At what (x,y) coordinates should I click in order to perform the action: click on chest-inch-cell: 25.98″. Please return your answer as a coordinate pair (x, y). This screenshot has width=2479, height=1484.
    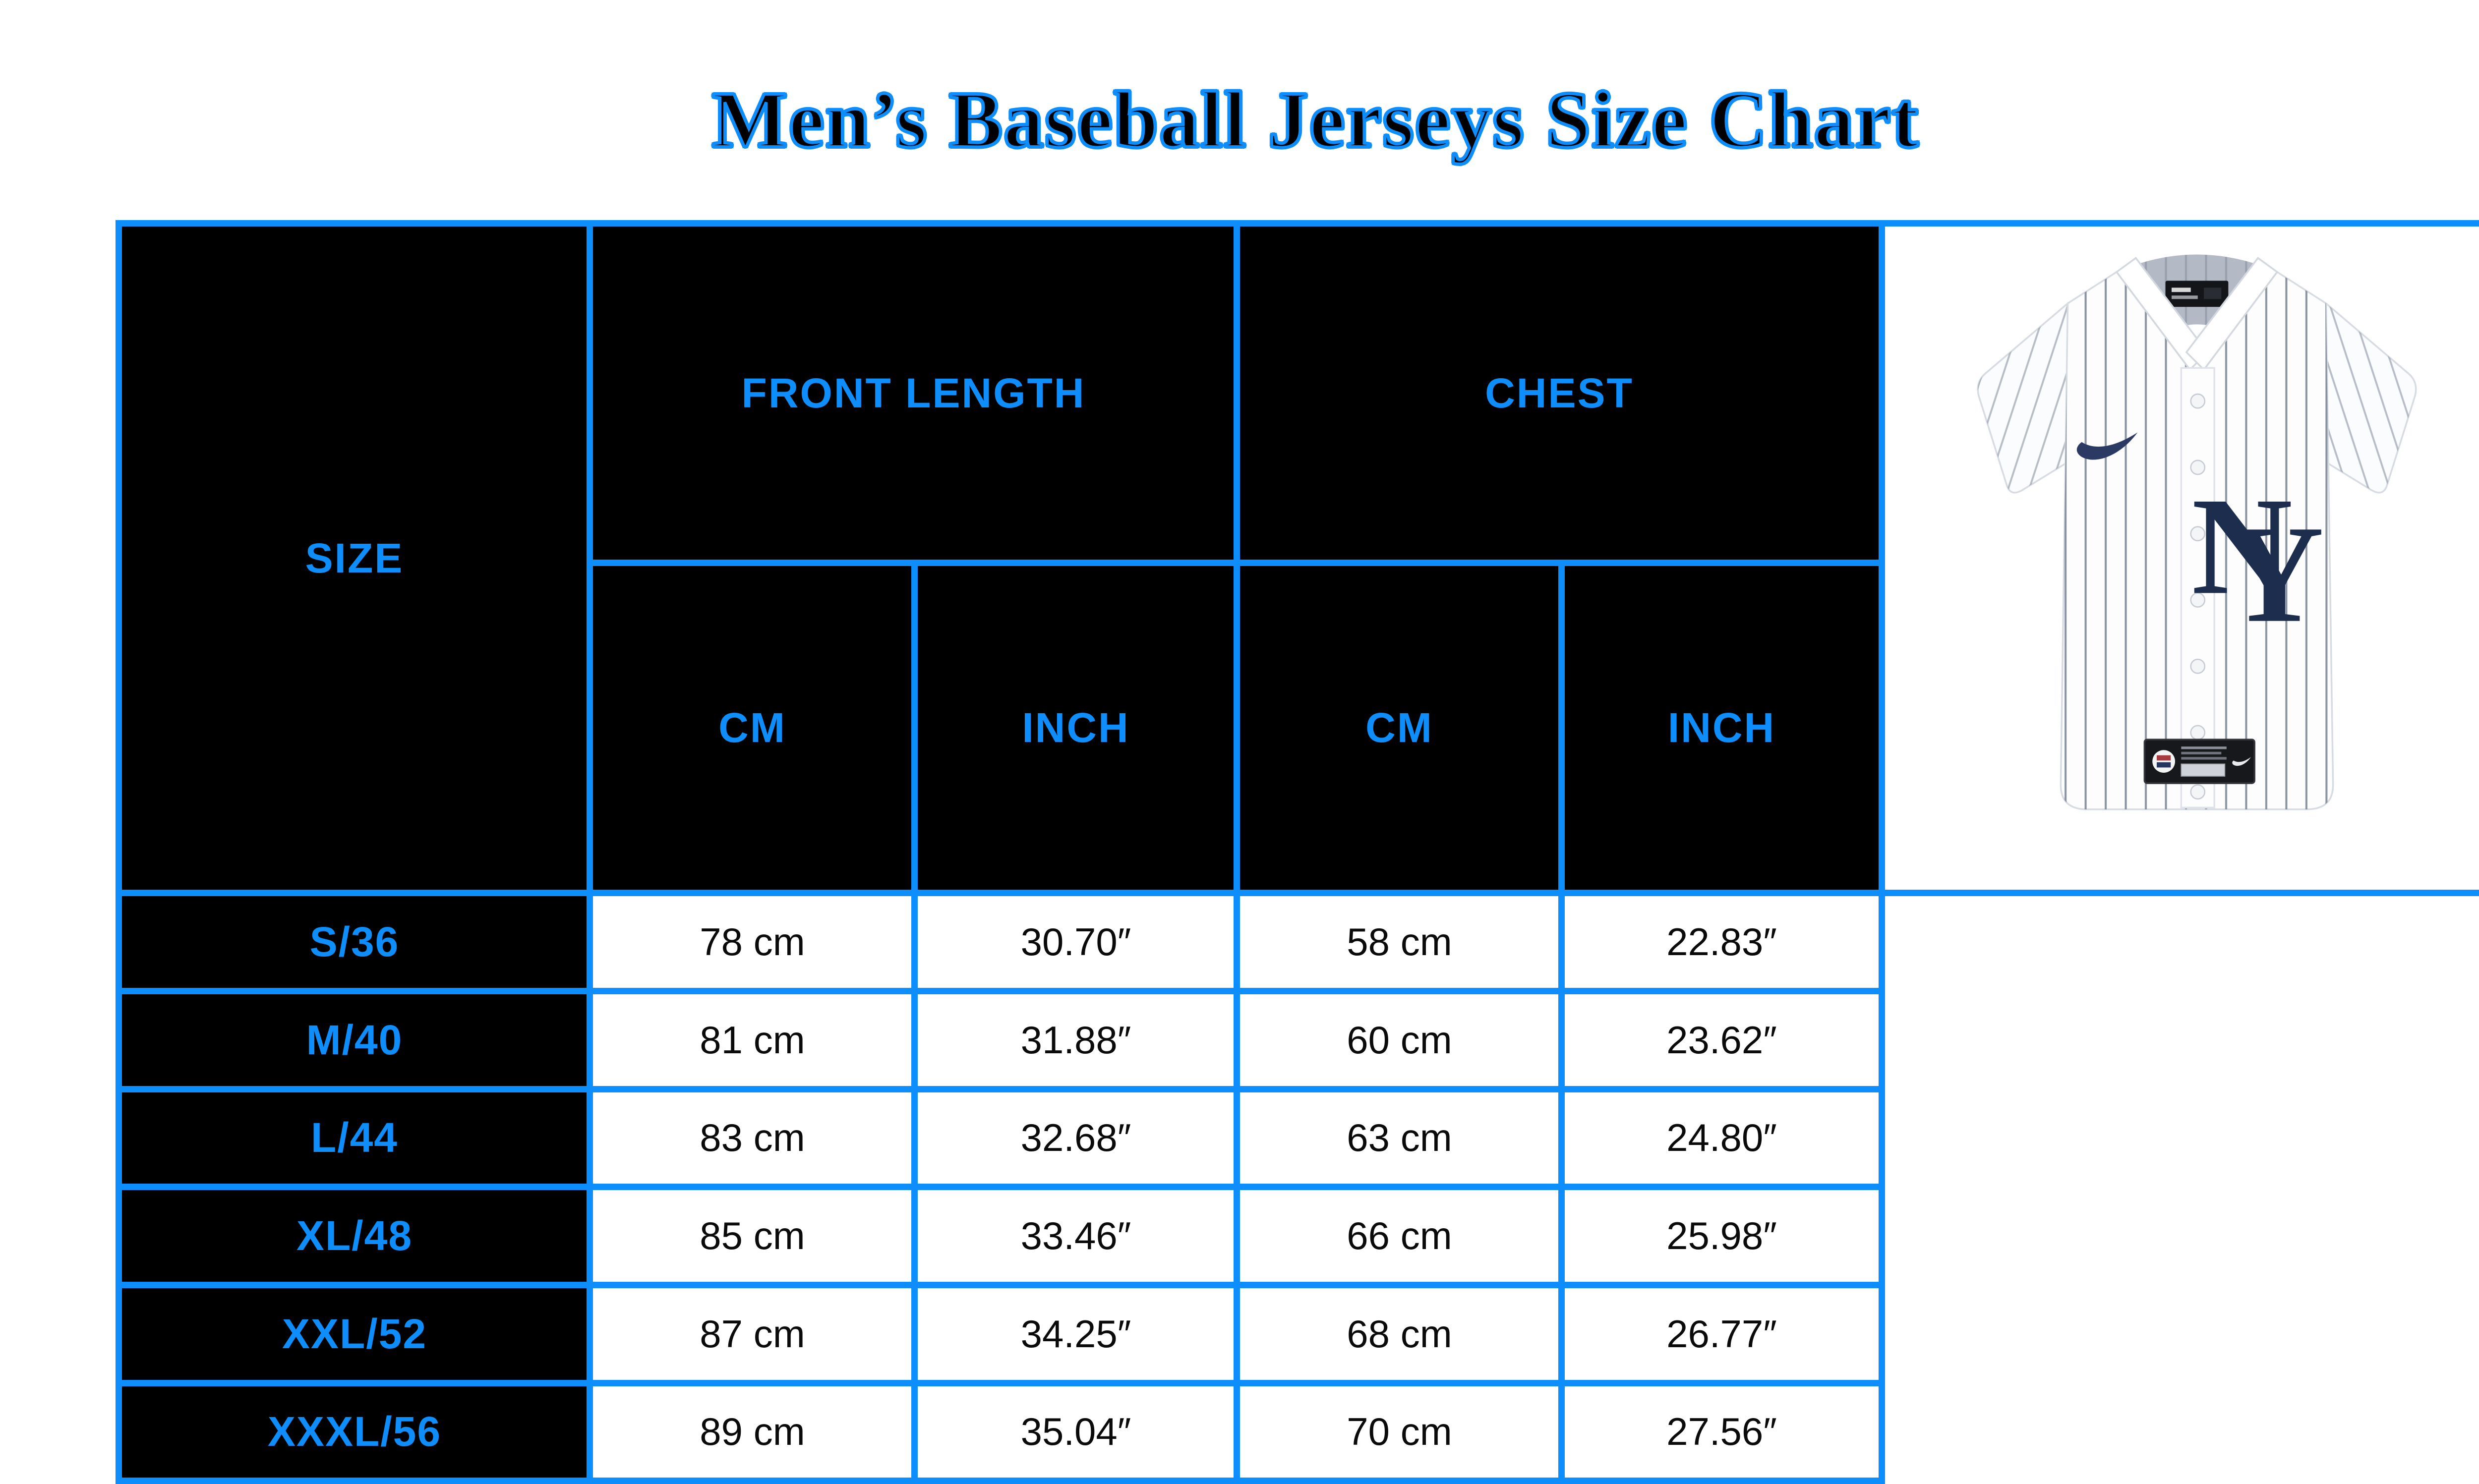
    Looking at the image, I should click on (1722, 1236).